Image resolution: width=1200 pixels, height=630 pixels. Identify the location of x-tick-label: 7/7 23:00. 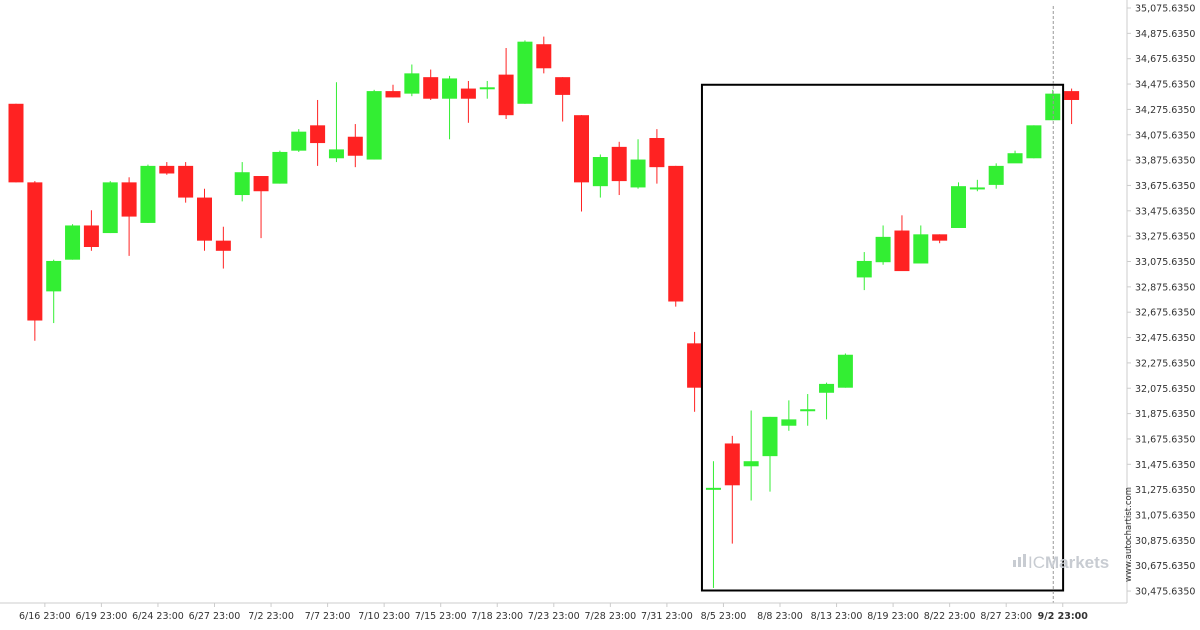
(328, 616).